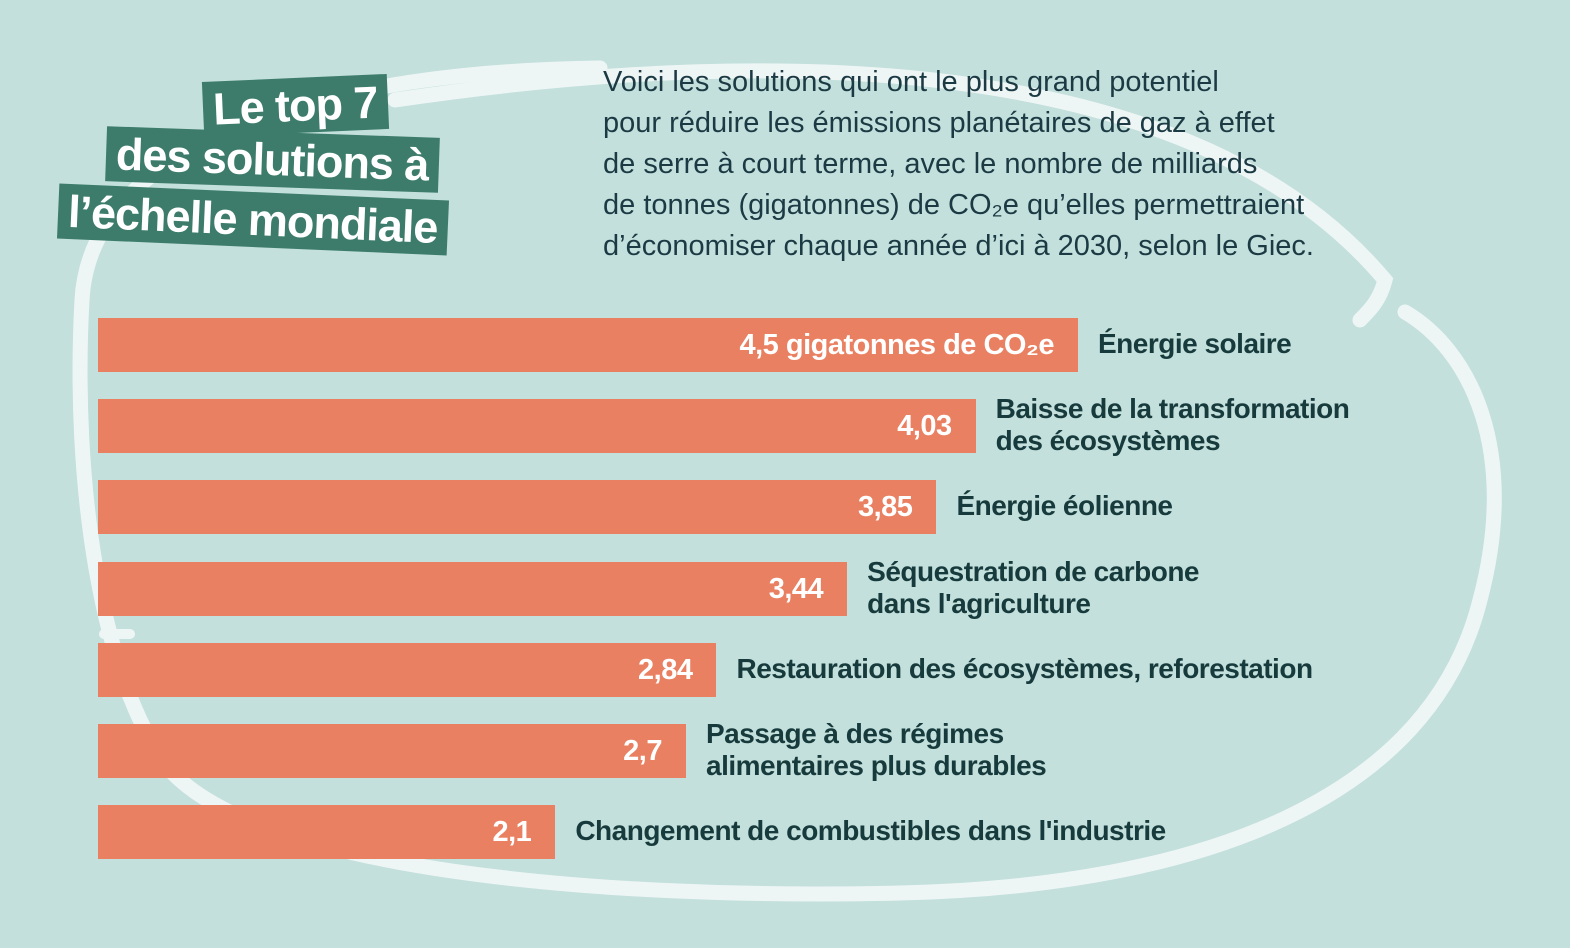  I want to click on value-label: 4,5 gigatonnes de CO₂e, so click(896, 345).